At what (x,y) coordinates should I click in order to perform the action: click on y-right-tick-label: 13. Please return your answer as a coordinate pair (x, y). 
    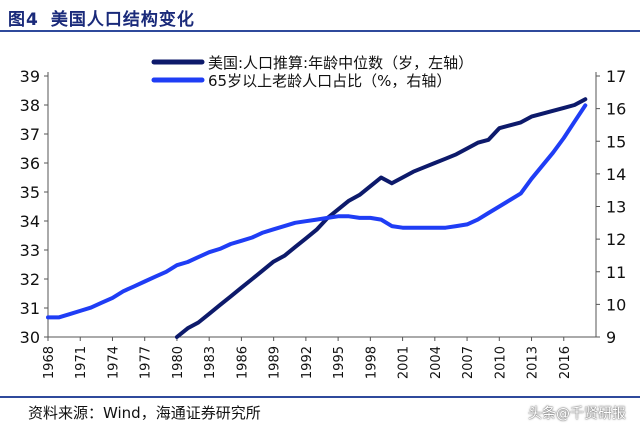
    Looking at the image, I should click on (616, 207).